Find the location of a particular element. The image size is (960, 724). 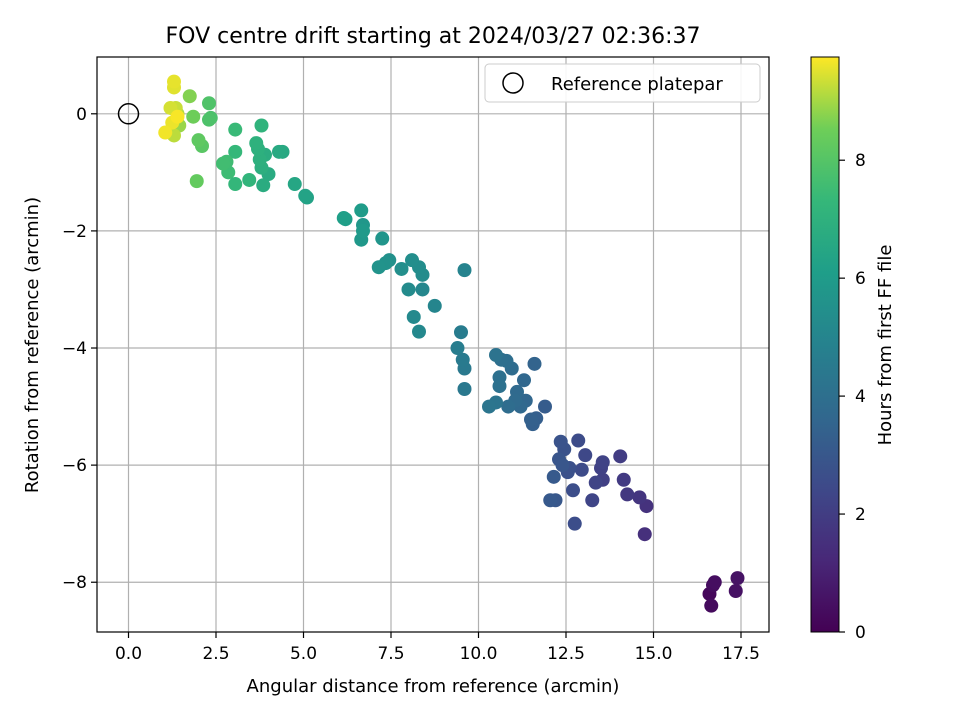

y-axis-label: Rotation from reference (arcmin) is located at coordinates (32, 345).